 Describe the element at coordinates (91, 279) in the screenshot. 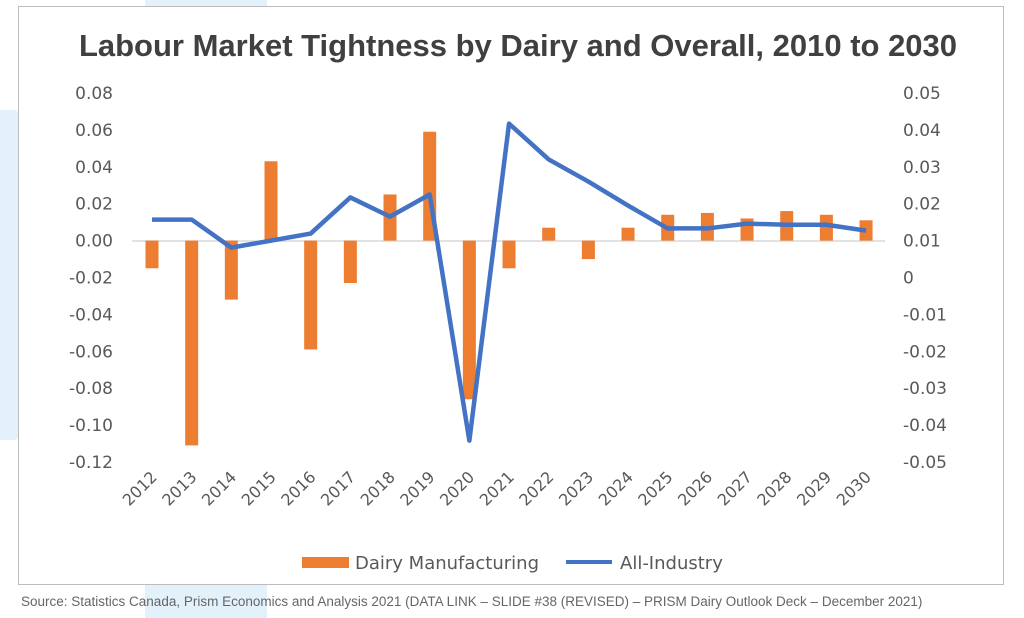

I see `left-axis-tick-label: -0.02` at that location.